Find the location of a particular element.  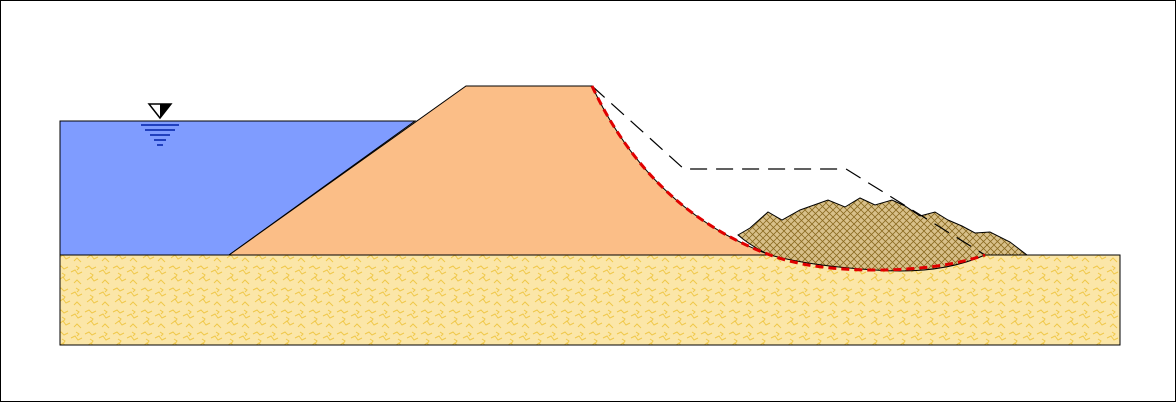

water-table-symbol is located at coordinates (160, 124).